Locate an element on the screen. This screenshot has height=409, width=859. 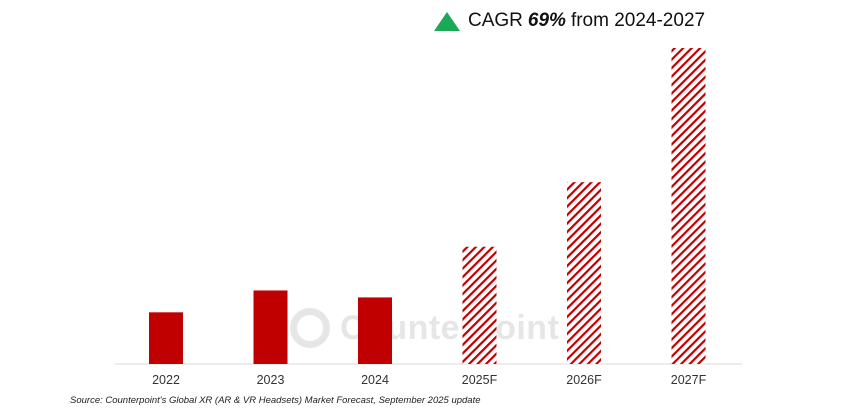
x-tick-label: 2026F is located at coordinates (584, 380).